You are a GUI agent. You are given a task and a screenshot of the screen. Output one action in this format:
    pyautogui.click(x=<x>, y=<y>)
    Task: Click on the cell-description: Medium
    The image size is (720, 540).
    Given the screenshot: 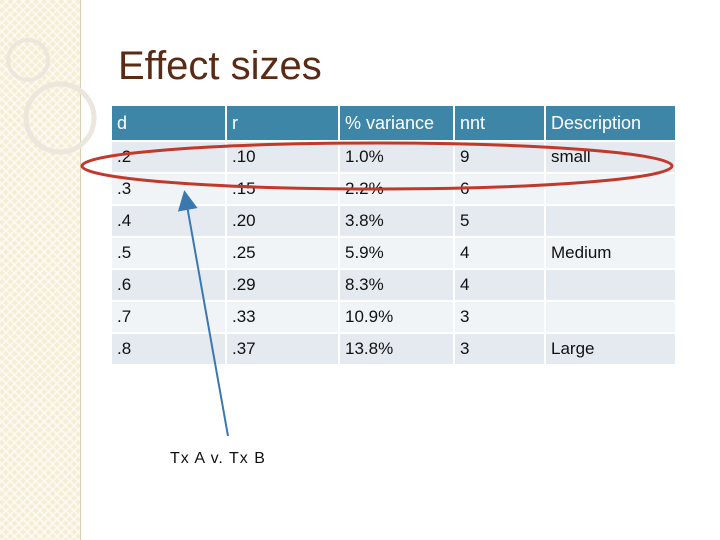 What is the action you would take?
    pyautogui.click(x=611, y=253)
    